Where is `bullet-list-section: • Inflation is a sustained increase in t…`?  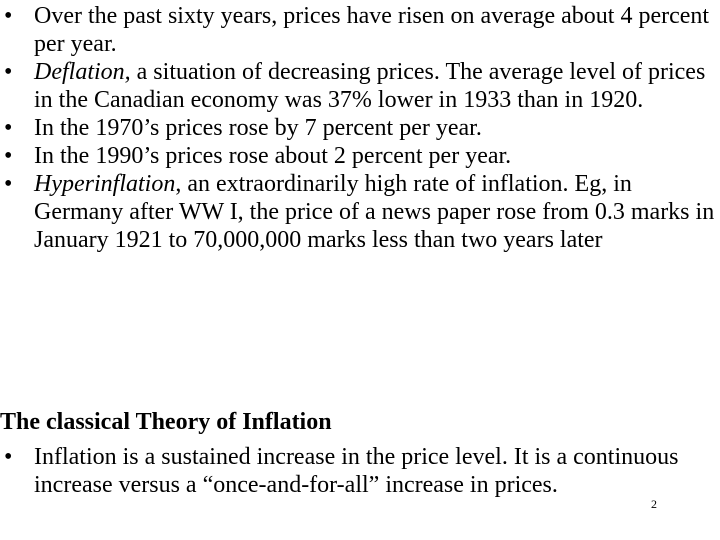
bullet-list-section: • Inflation is a sustained increase in t… is located at coordinates (358, 471).